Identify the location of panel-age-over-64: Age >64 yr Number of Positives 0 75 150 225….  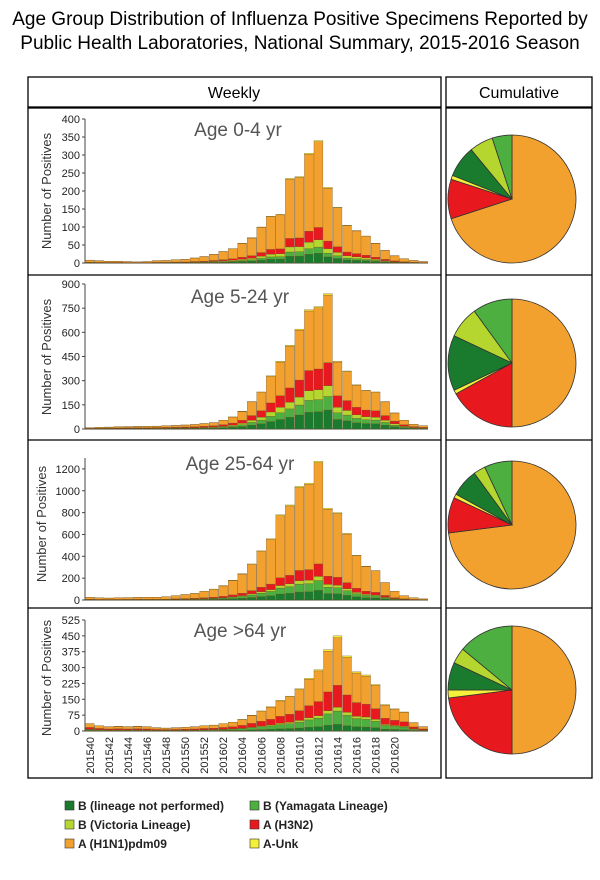
(233, 676).